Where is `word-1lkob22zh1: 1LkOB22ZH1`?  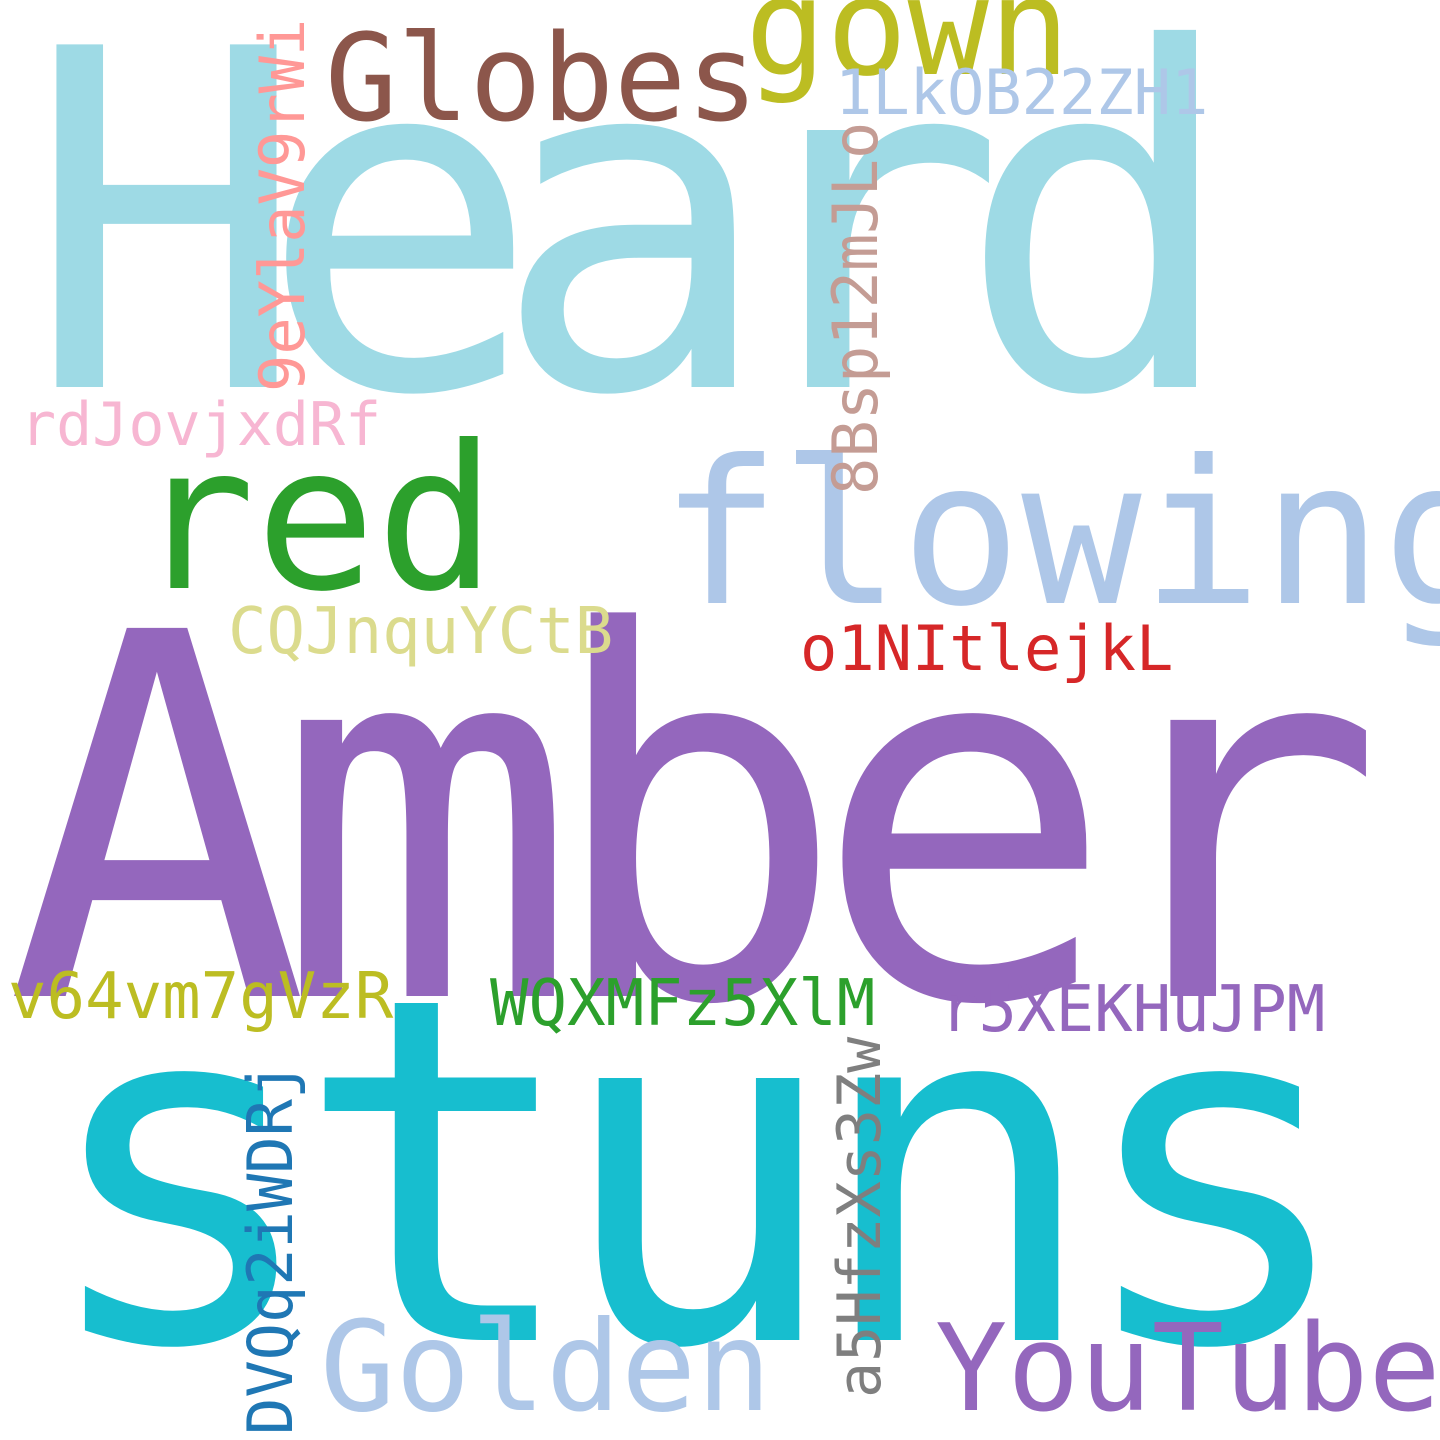 word-1lkob22zh1: 1LkOB22ZH1 is located at coordinates (1022, 92).